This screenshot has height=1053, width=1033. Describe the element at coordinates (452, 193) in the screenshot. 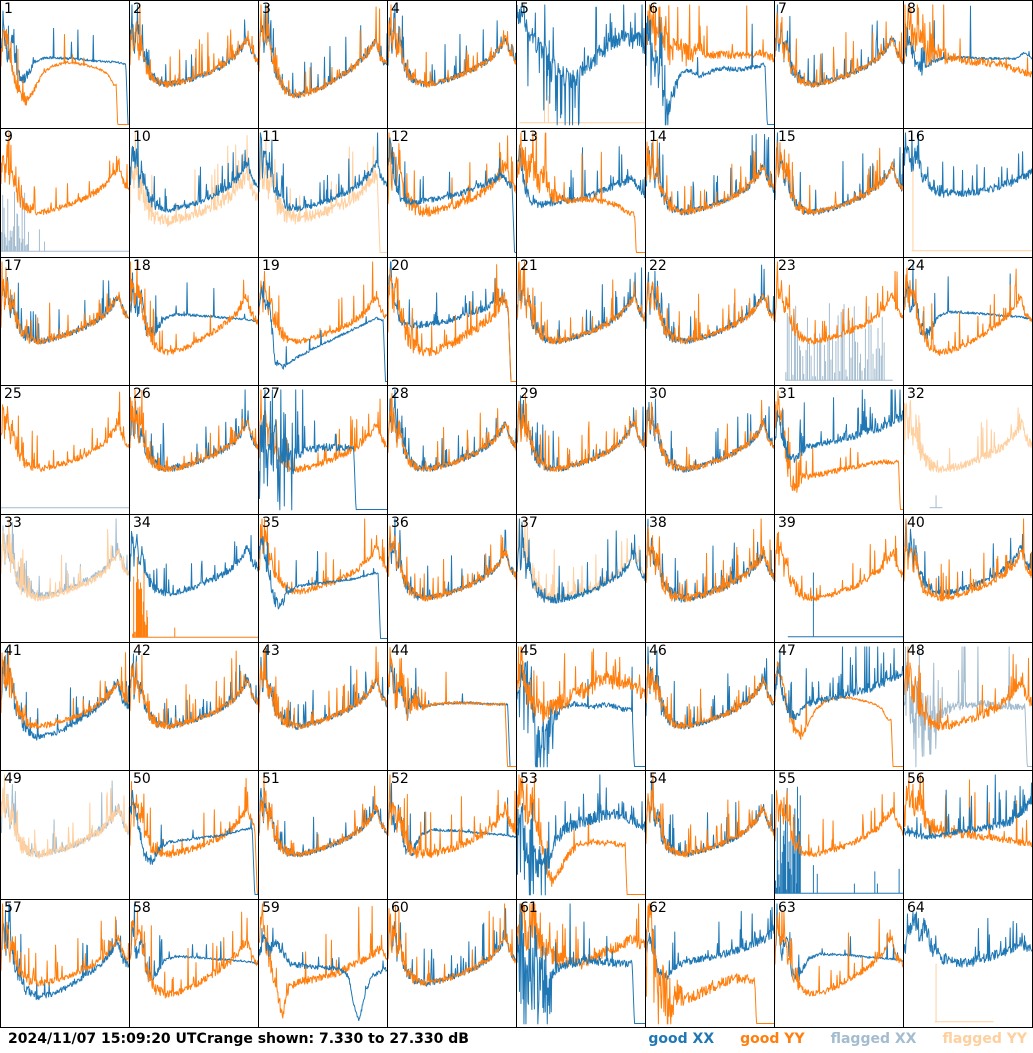

I see `spectrum-panel: 12` at that location.